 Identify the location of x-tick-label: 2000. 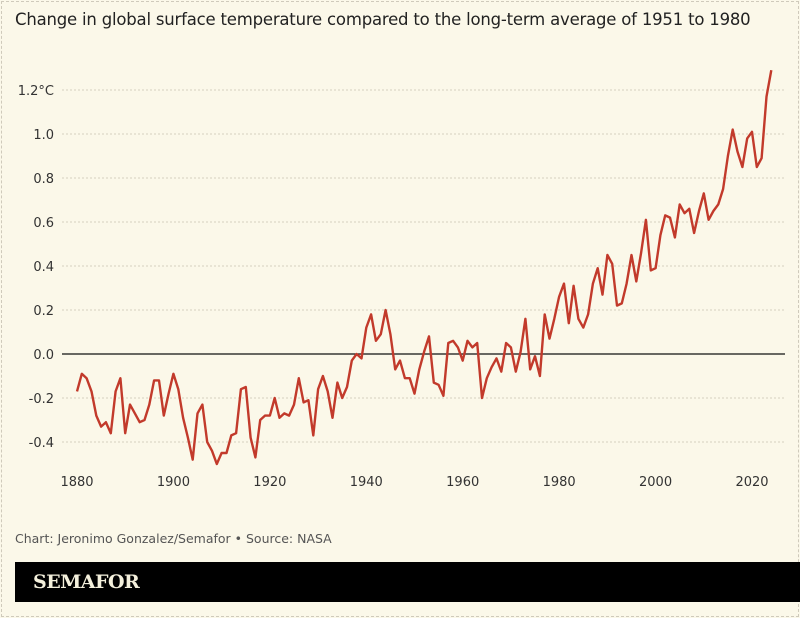
(655, 482).